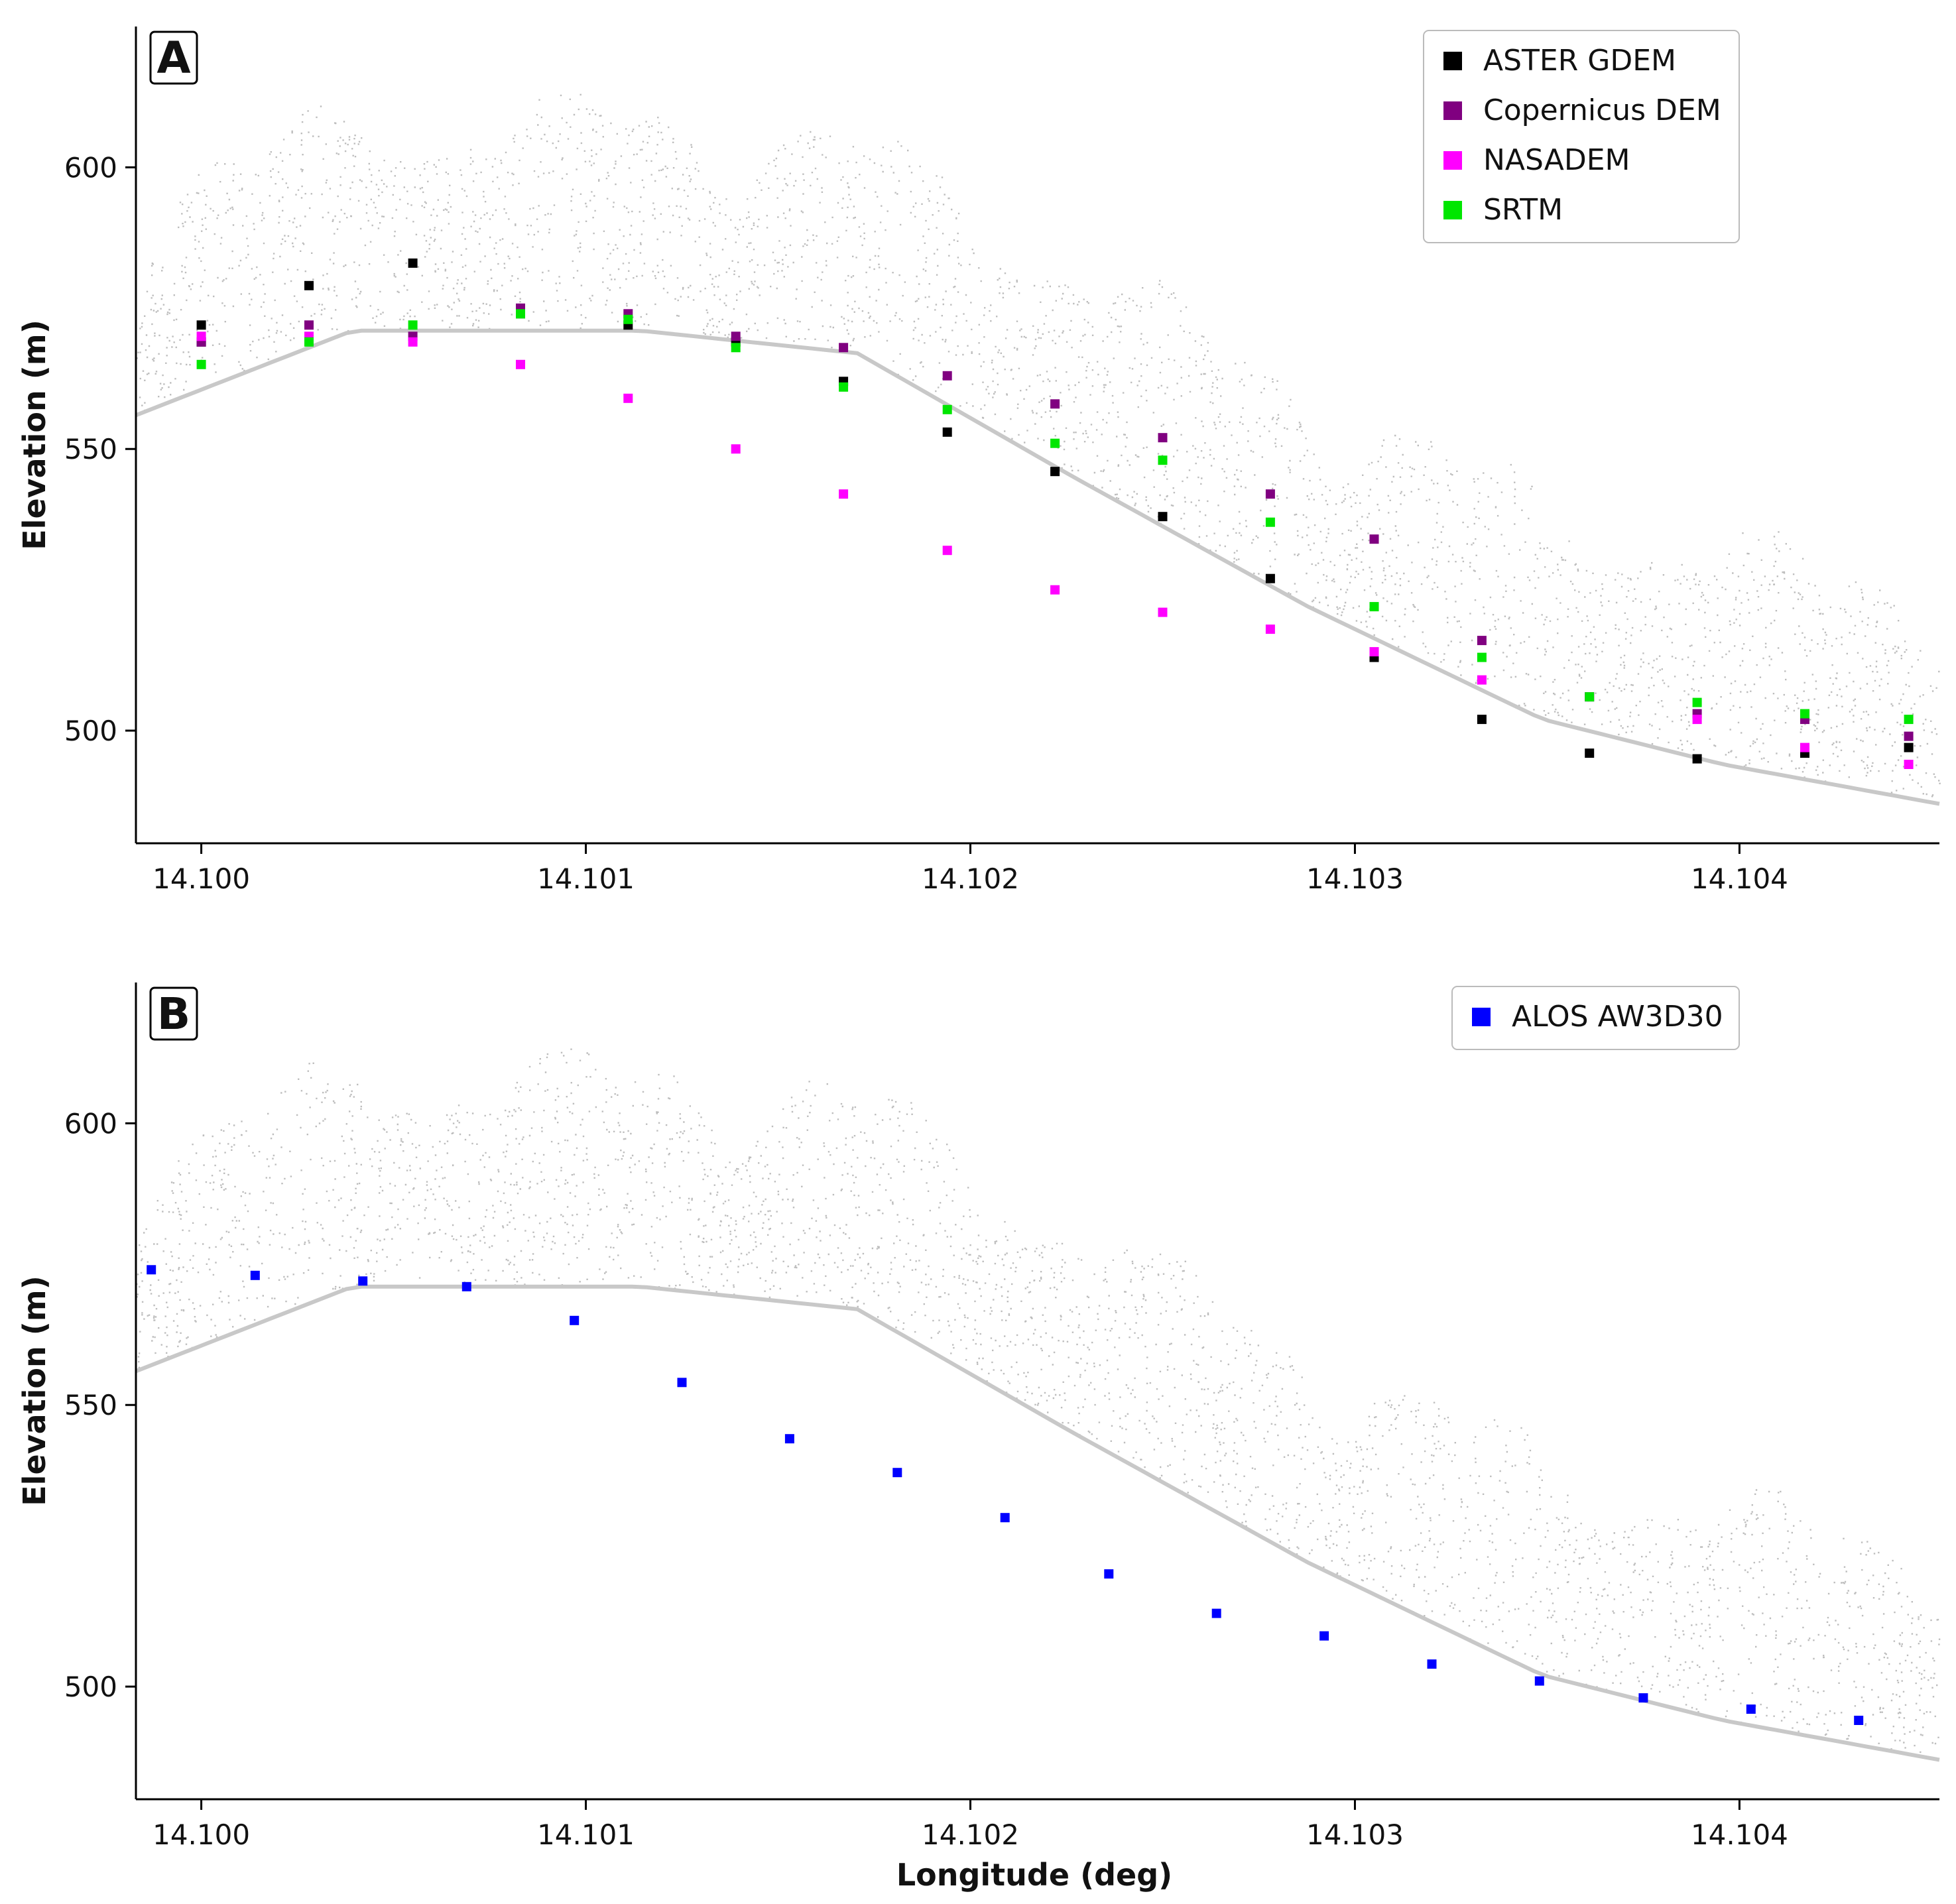 The image size is (1956, 1904). What do you see at coordinates (1556, 160) in the screenshot?
I see `legend-label: NASADEM` at bounding box center [1556, 160].